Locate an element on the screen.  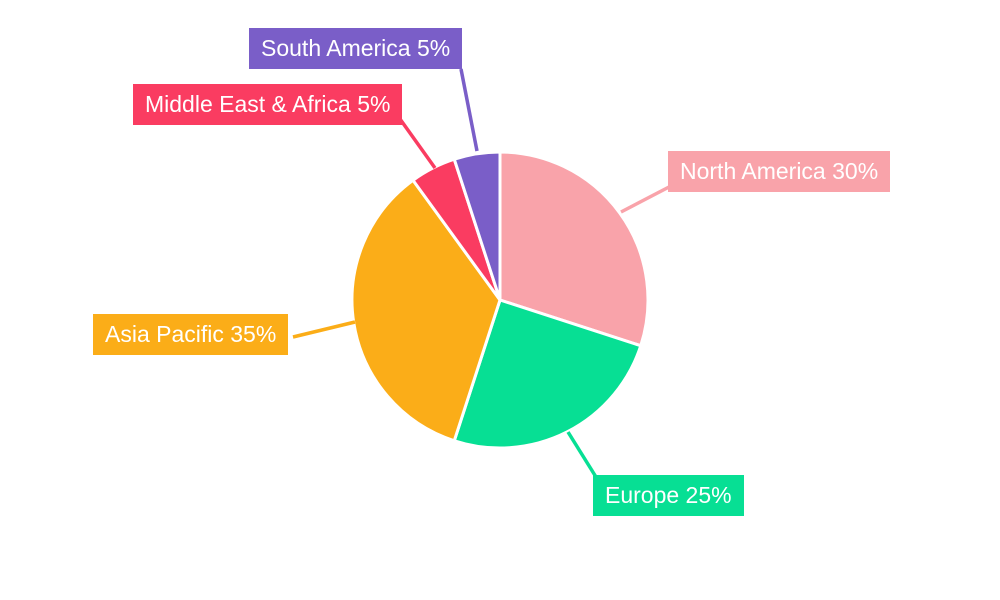
leader-line-north-america is located at coordinates (645, 199).